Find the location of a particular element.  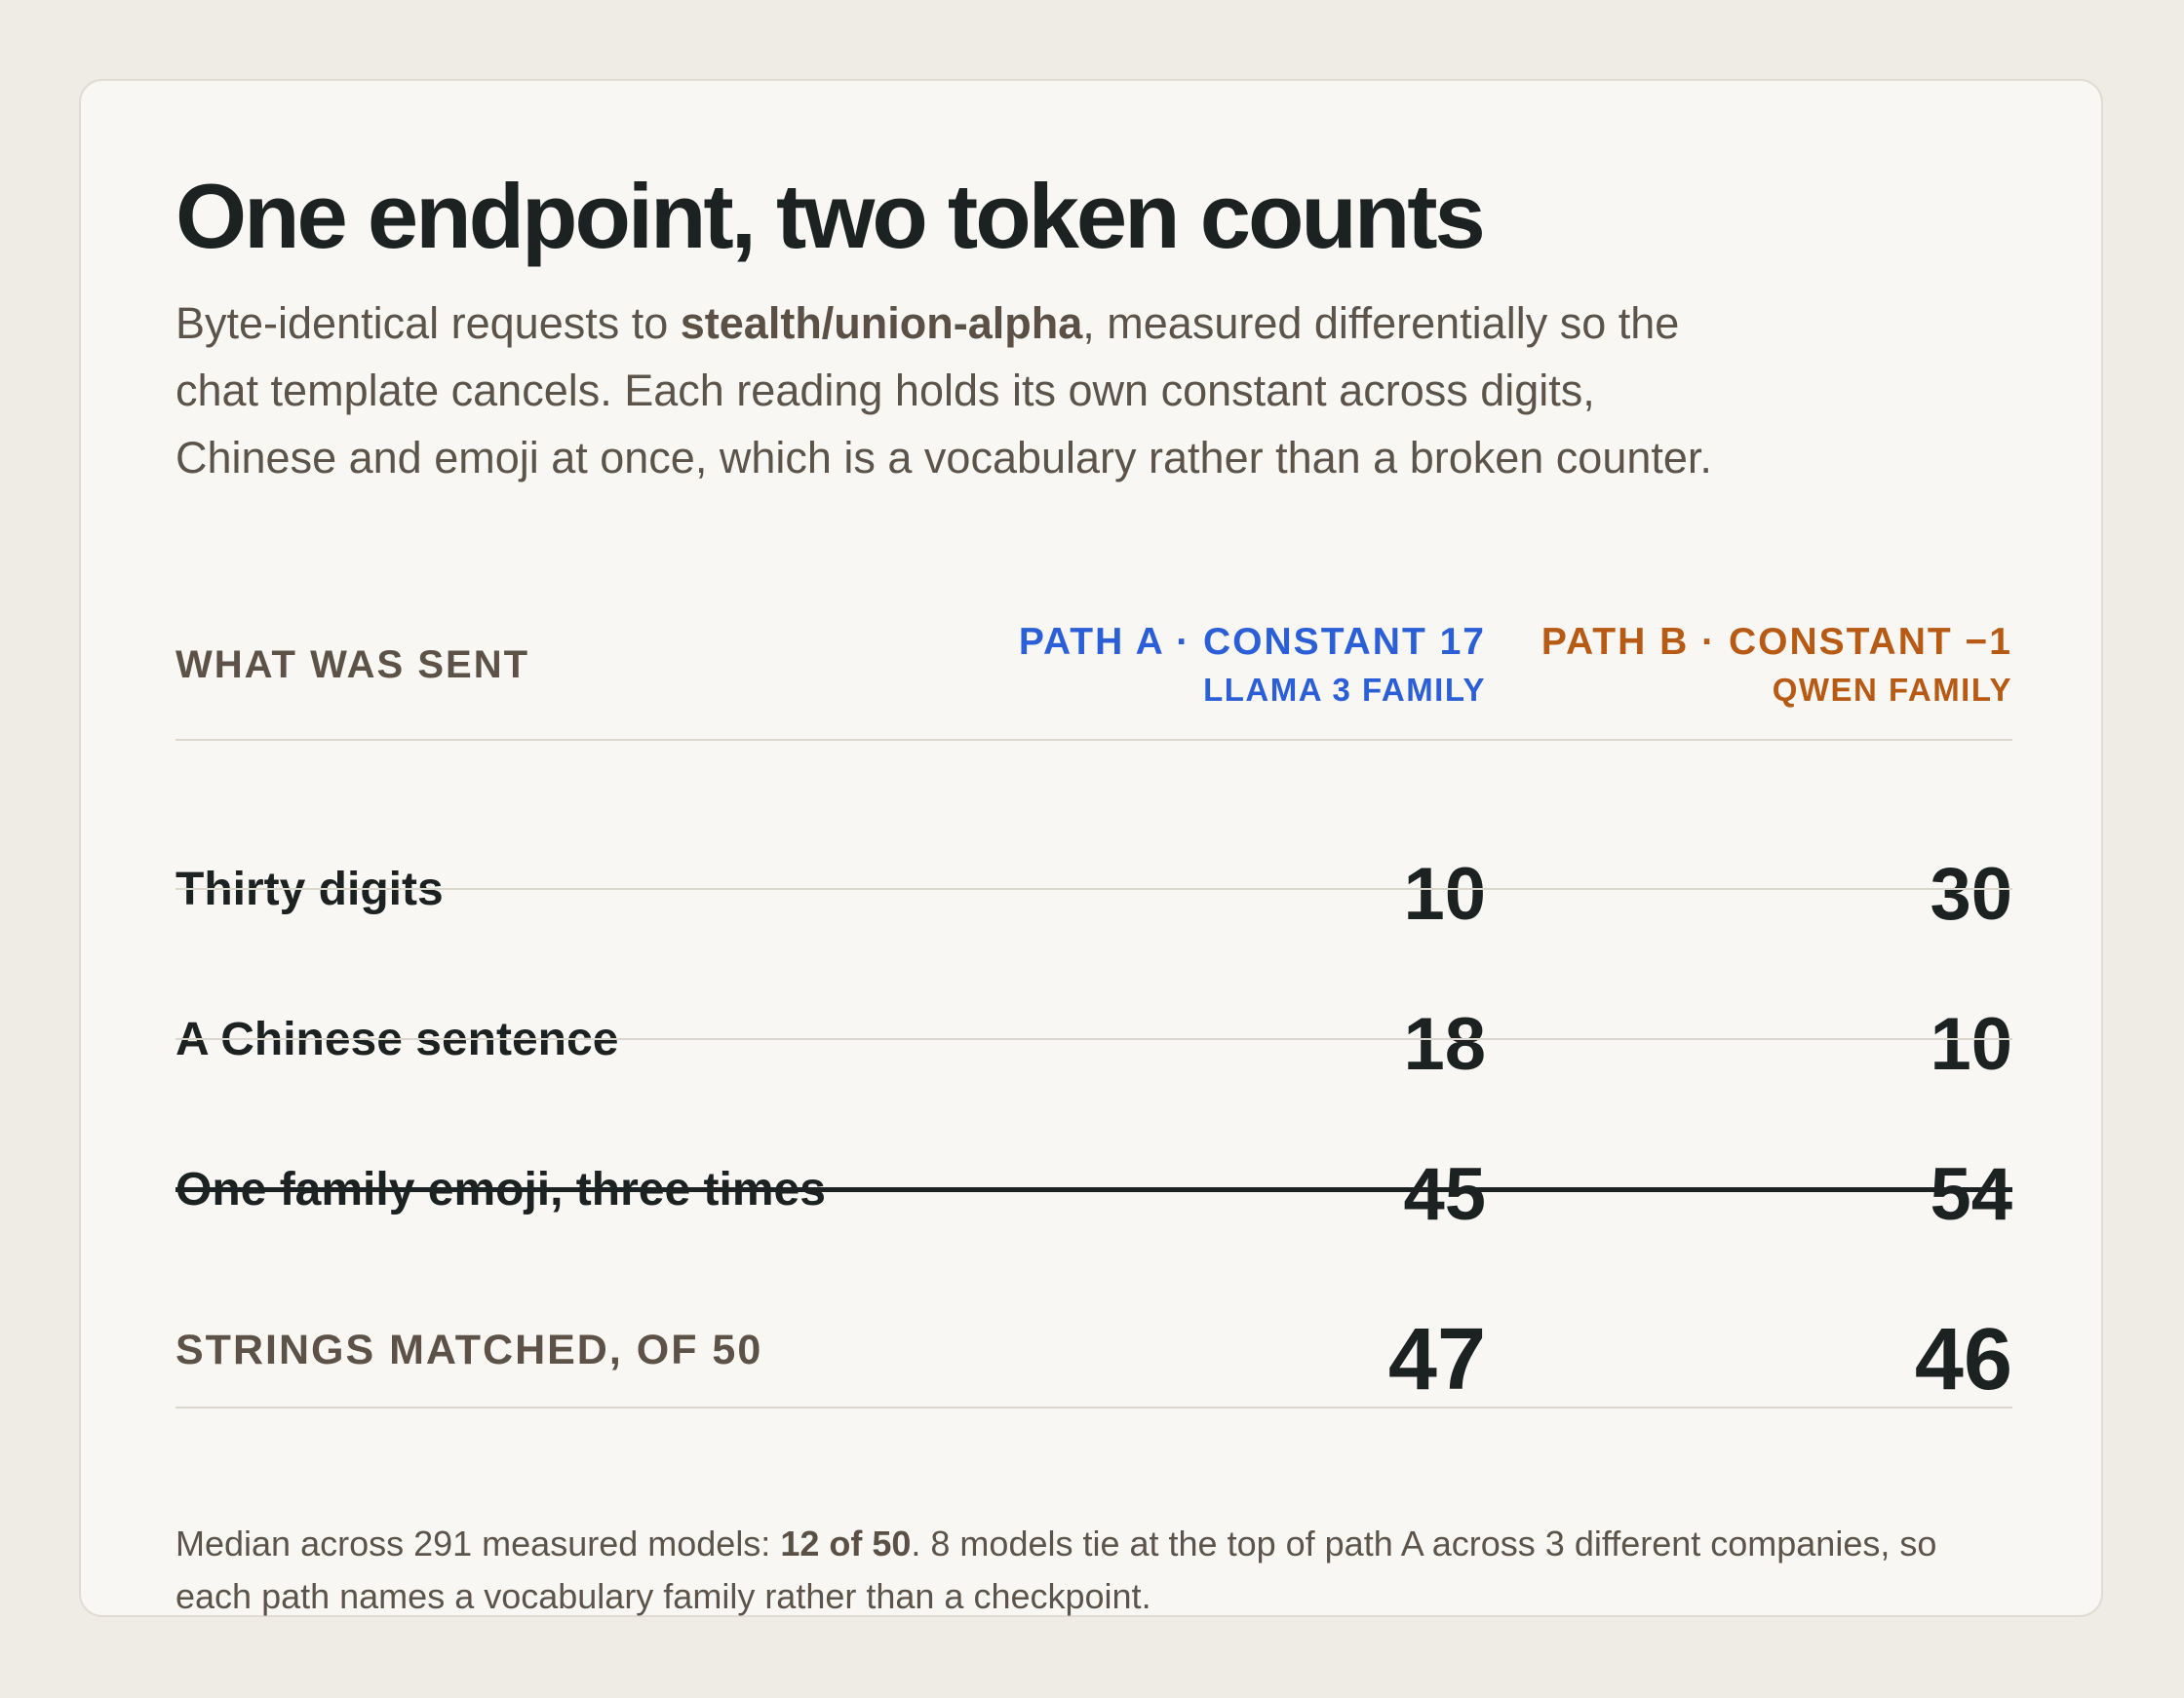

column-header-what-was-sent: WHAT WAS SENT is located at coordinates (353, 664).